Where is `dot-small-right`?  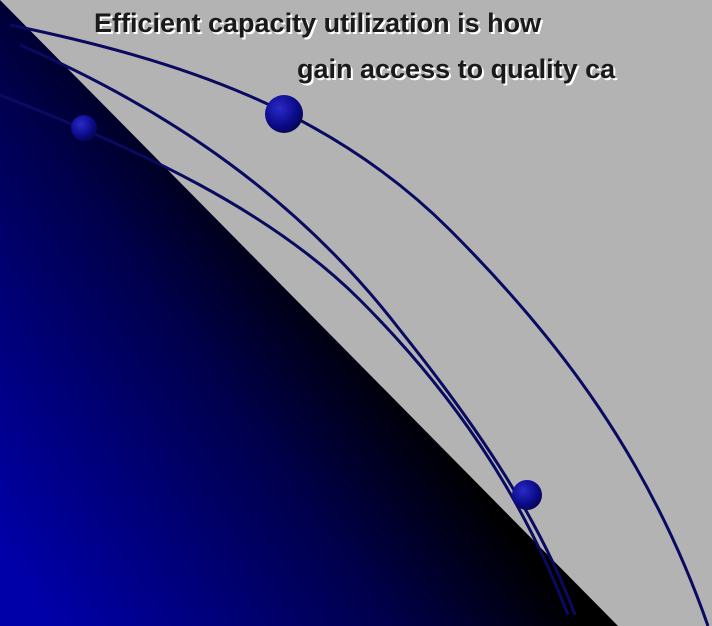
dot-small-right is located at coordinates (527, 495).